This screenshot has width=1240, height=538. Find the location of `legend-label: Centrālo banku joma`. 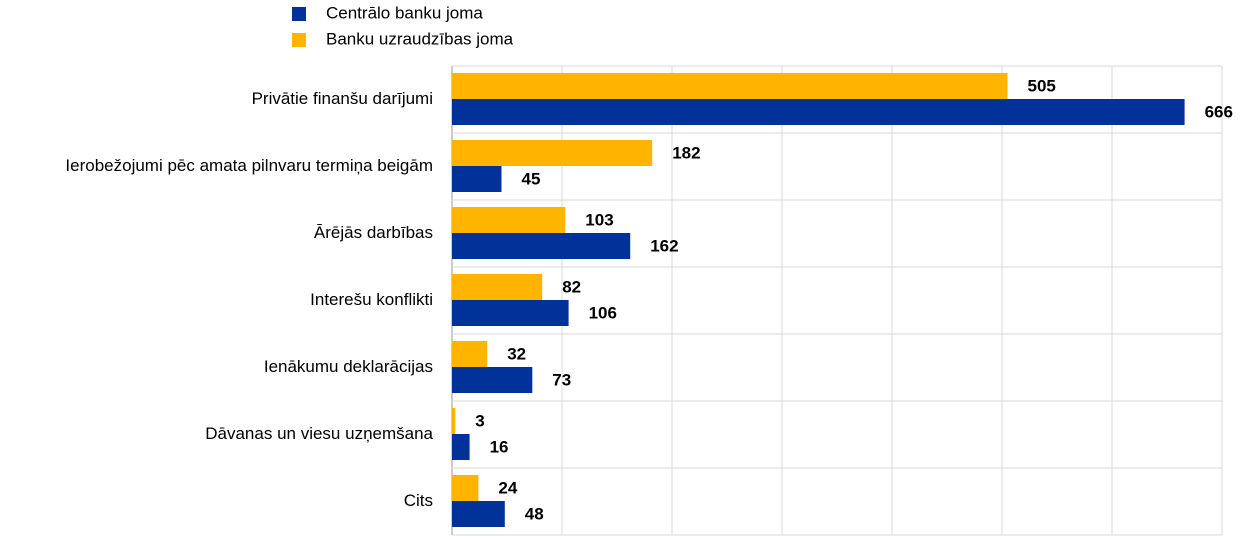

legend-label: Centrālo banku joma is located at coordinates (404, 12).